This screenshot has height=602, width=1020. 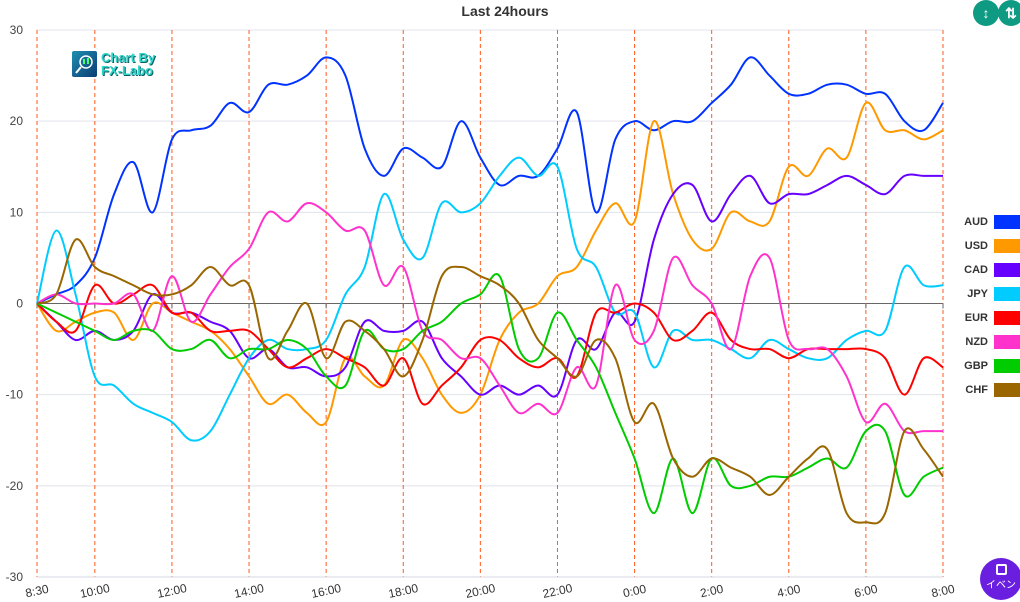 I want to click on expand-vertical-button: ⇅, so click(x=1009, y=13).